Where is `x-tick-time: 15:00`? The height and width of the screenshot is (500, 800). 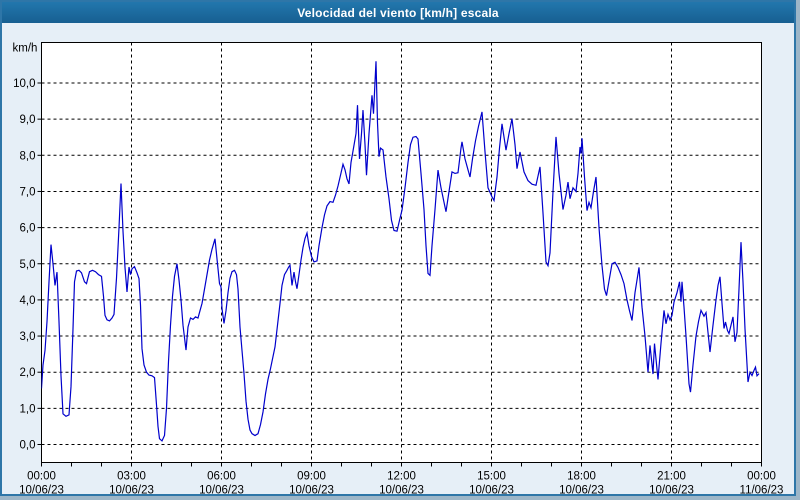 x-tick-time: 15:00 is located at coordinates (491, 477).